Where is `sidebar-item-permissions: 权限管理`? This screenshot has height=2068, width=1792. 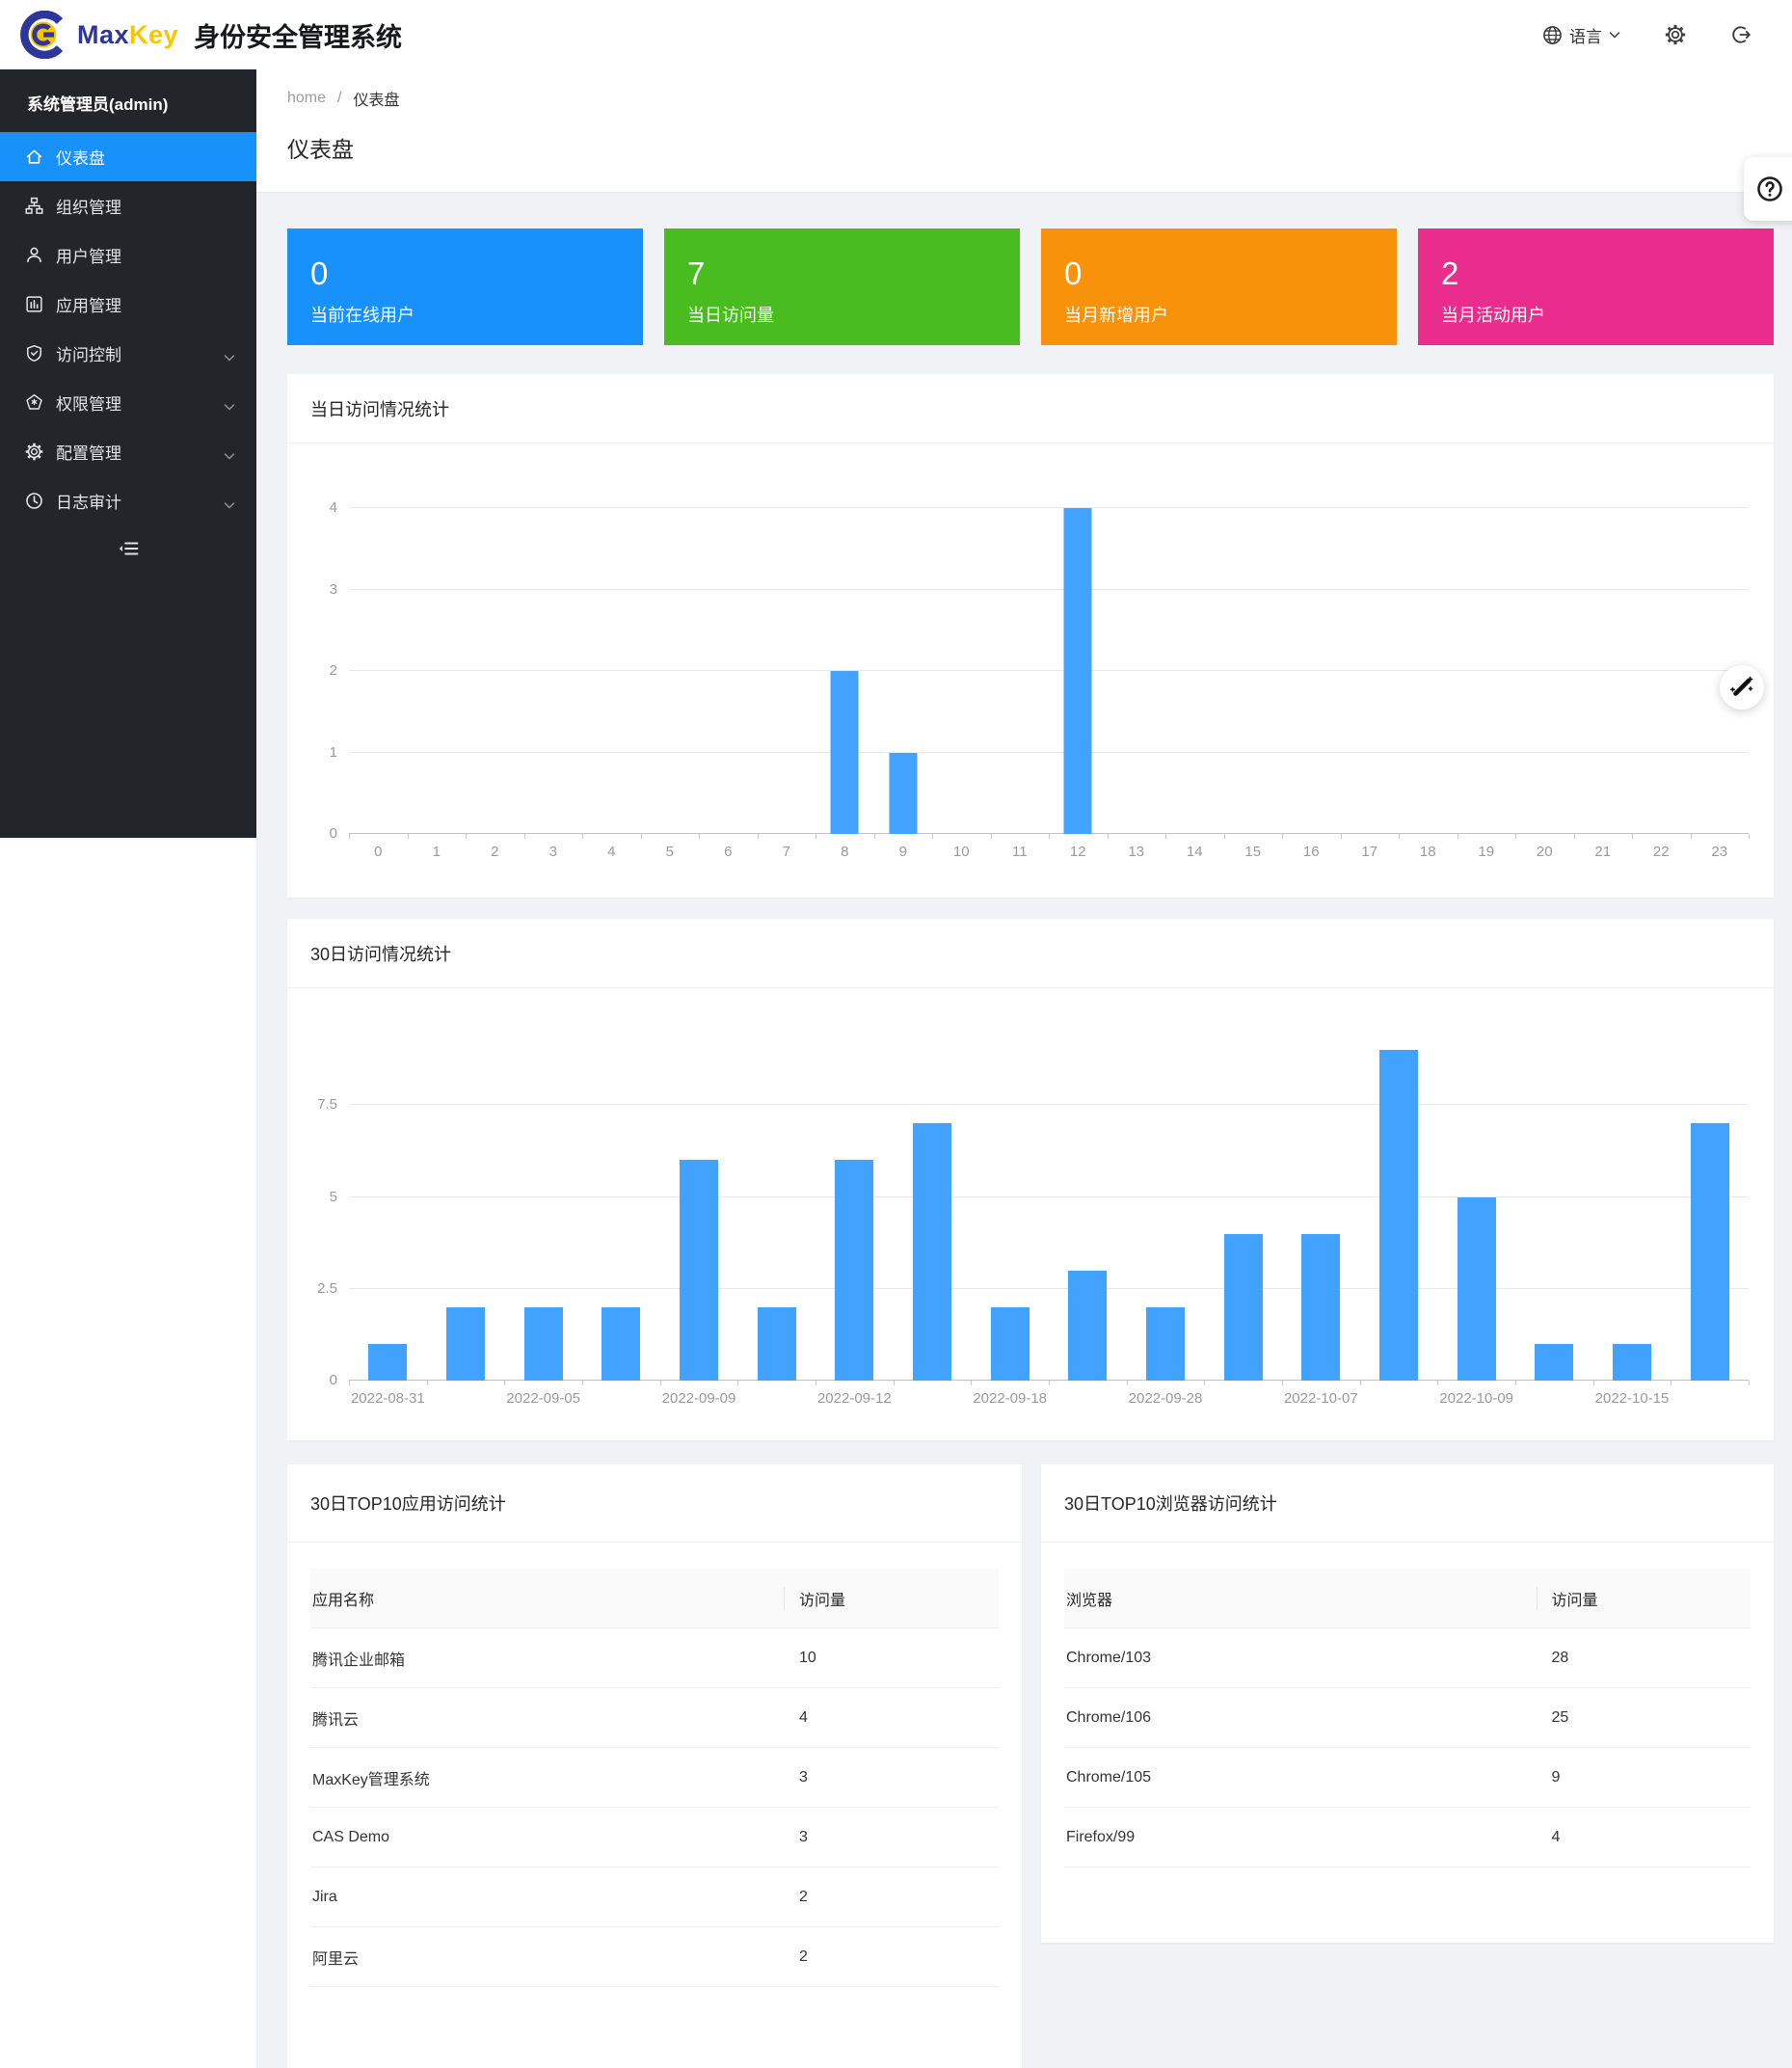
sidebar-item-permissions: 权限管理 is located at coordinates (128, 402).